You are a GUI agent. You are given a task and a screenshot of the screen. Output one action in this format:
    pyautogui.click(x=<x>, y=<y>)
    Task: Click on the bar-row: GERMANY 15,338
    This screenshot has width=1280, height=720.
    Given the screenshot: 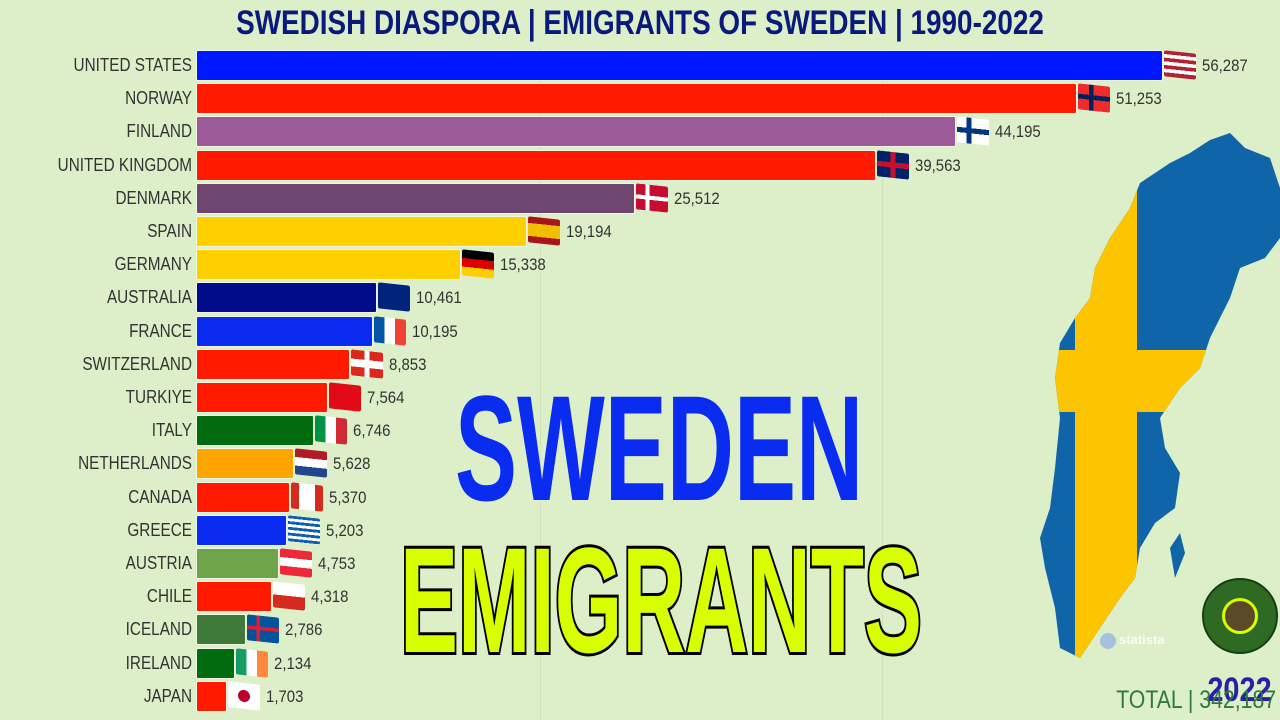 What is the action you would take?
    pyautogui.click(x=640, y=264)
    